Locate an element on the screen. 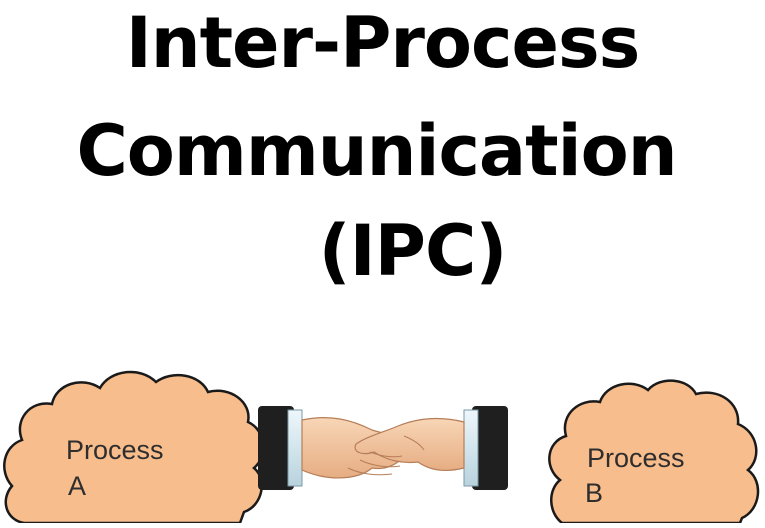 This screenshot has height=528, width=765. handshake-icon is located at coordinates (383, 448).